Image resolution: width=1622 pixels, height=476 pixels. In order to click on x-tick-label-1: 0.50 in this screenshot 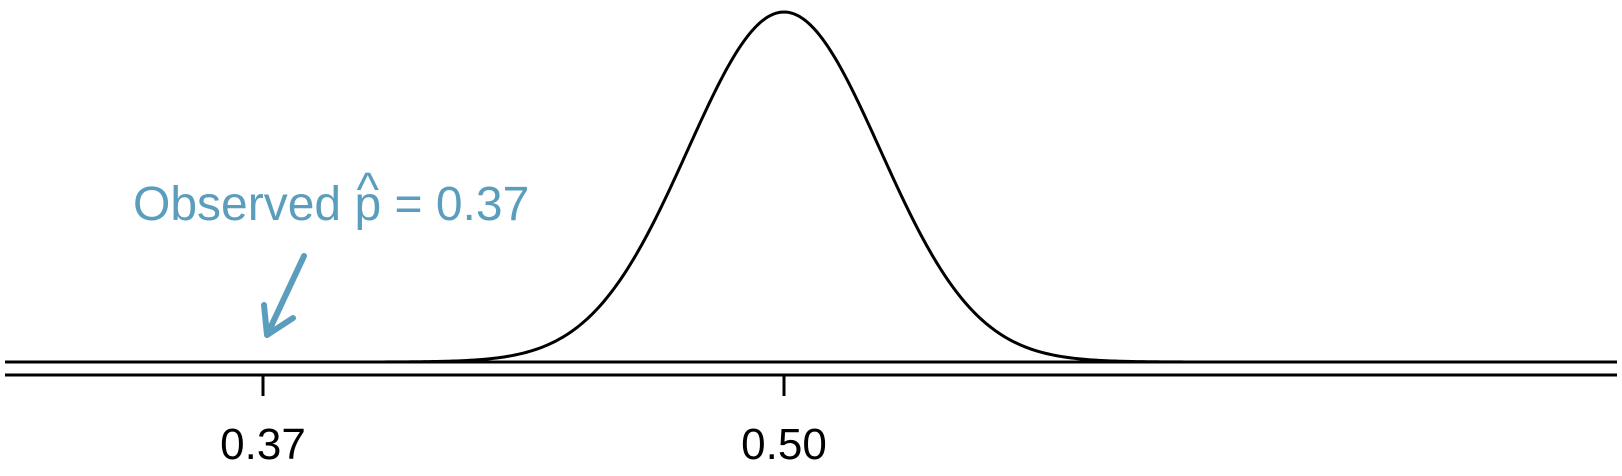, I will do `click(784, 444)`.